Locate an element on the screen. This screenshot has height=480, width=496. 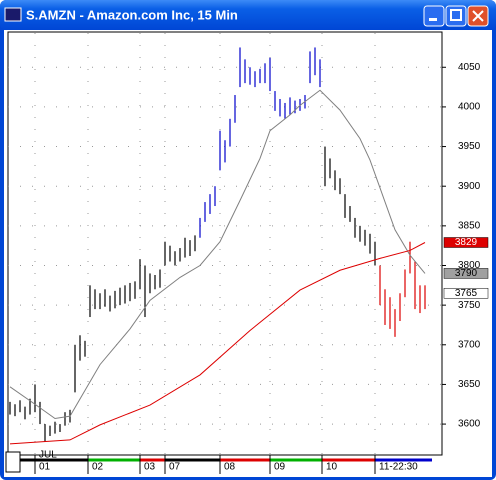
x-tick-label: 07 is located at coordinates (175, 467).